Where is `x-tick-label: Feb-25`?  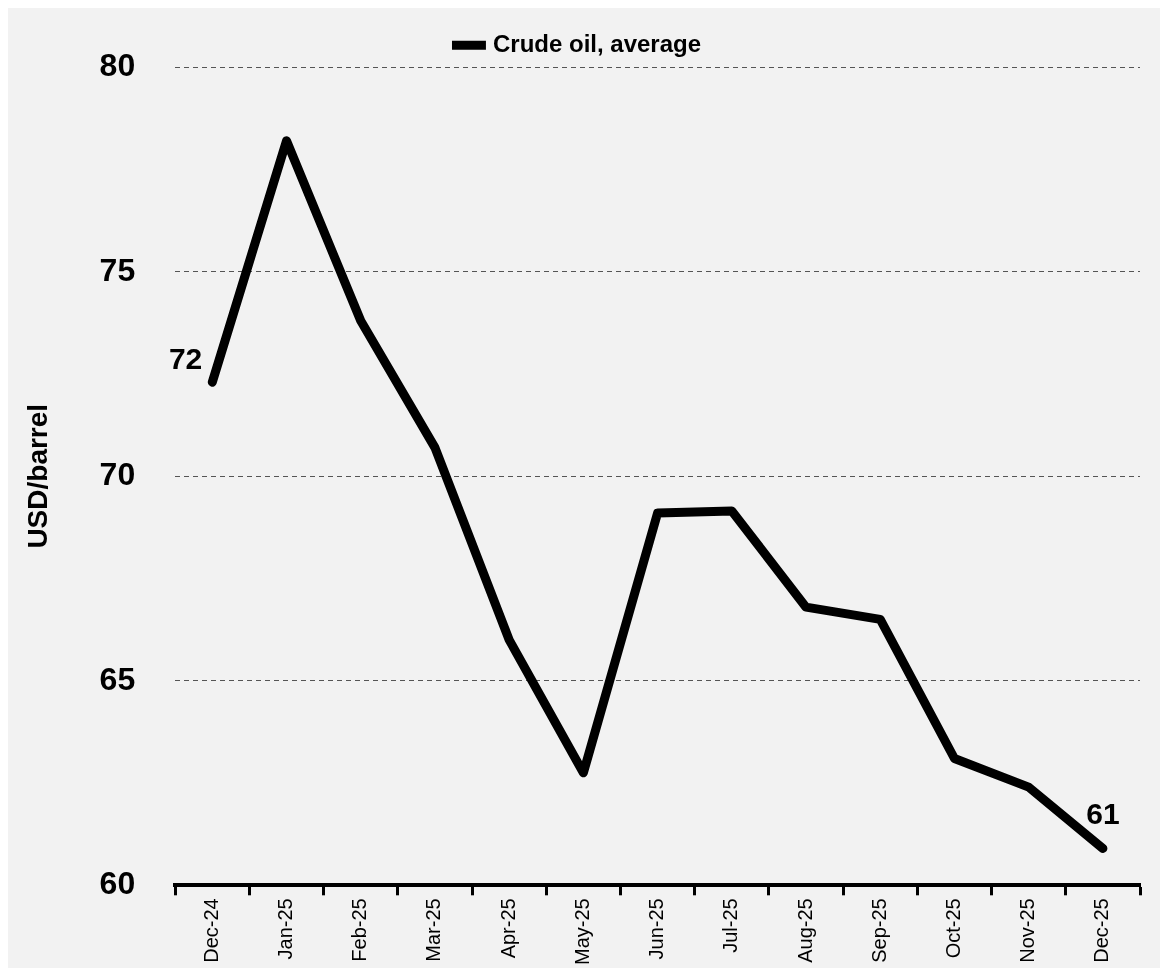 x-tick-label: Feb-25 is located at coordinates (359, 930).